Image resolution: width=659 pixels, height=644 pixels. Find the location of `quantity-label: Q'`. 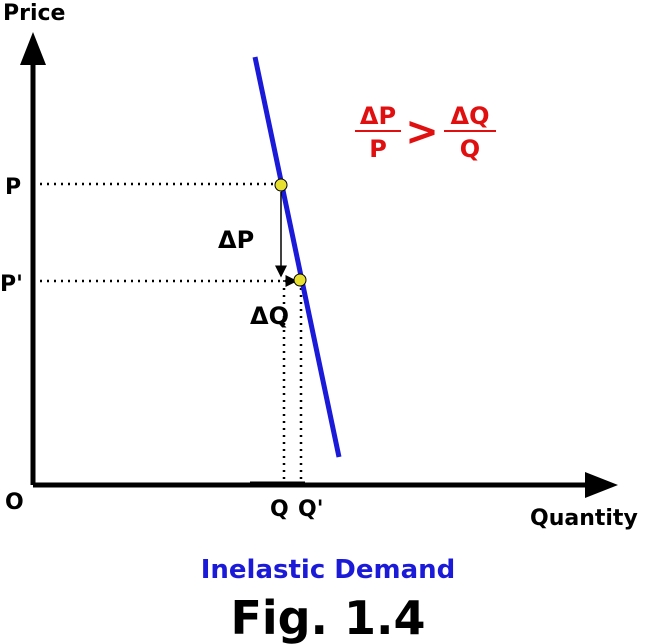

quantity-label: Q' is located at coordinates (310, 509).